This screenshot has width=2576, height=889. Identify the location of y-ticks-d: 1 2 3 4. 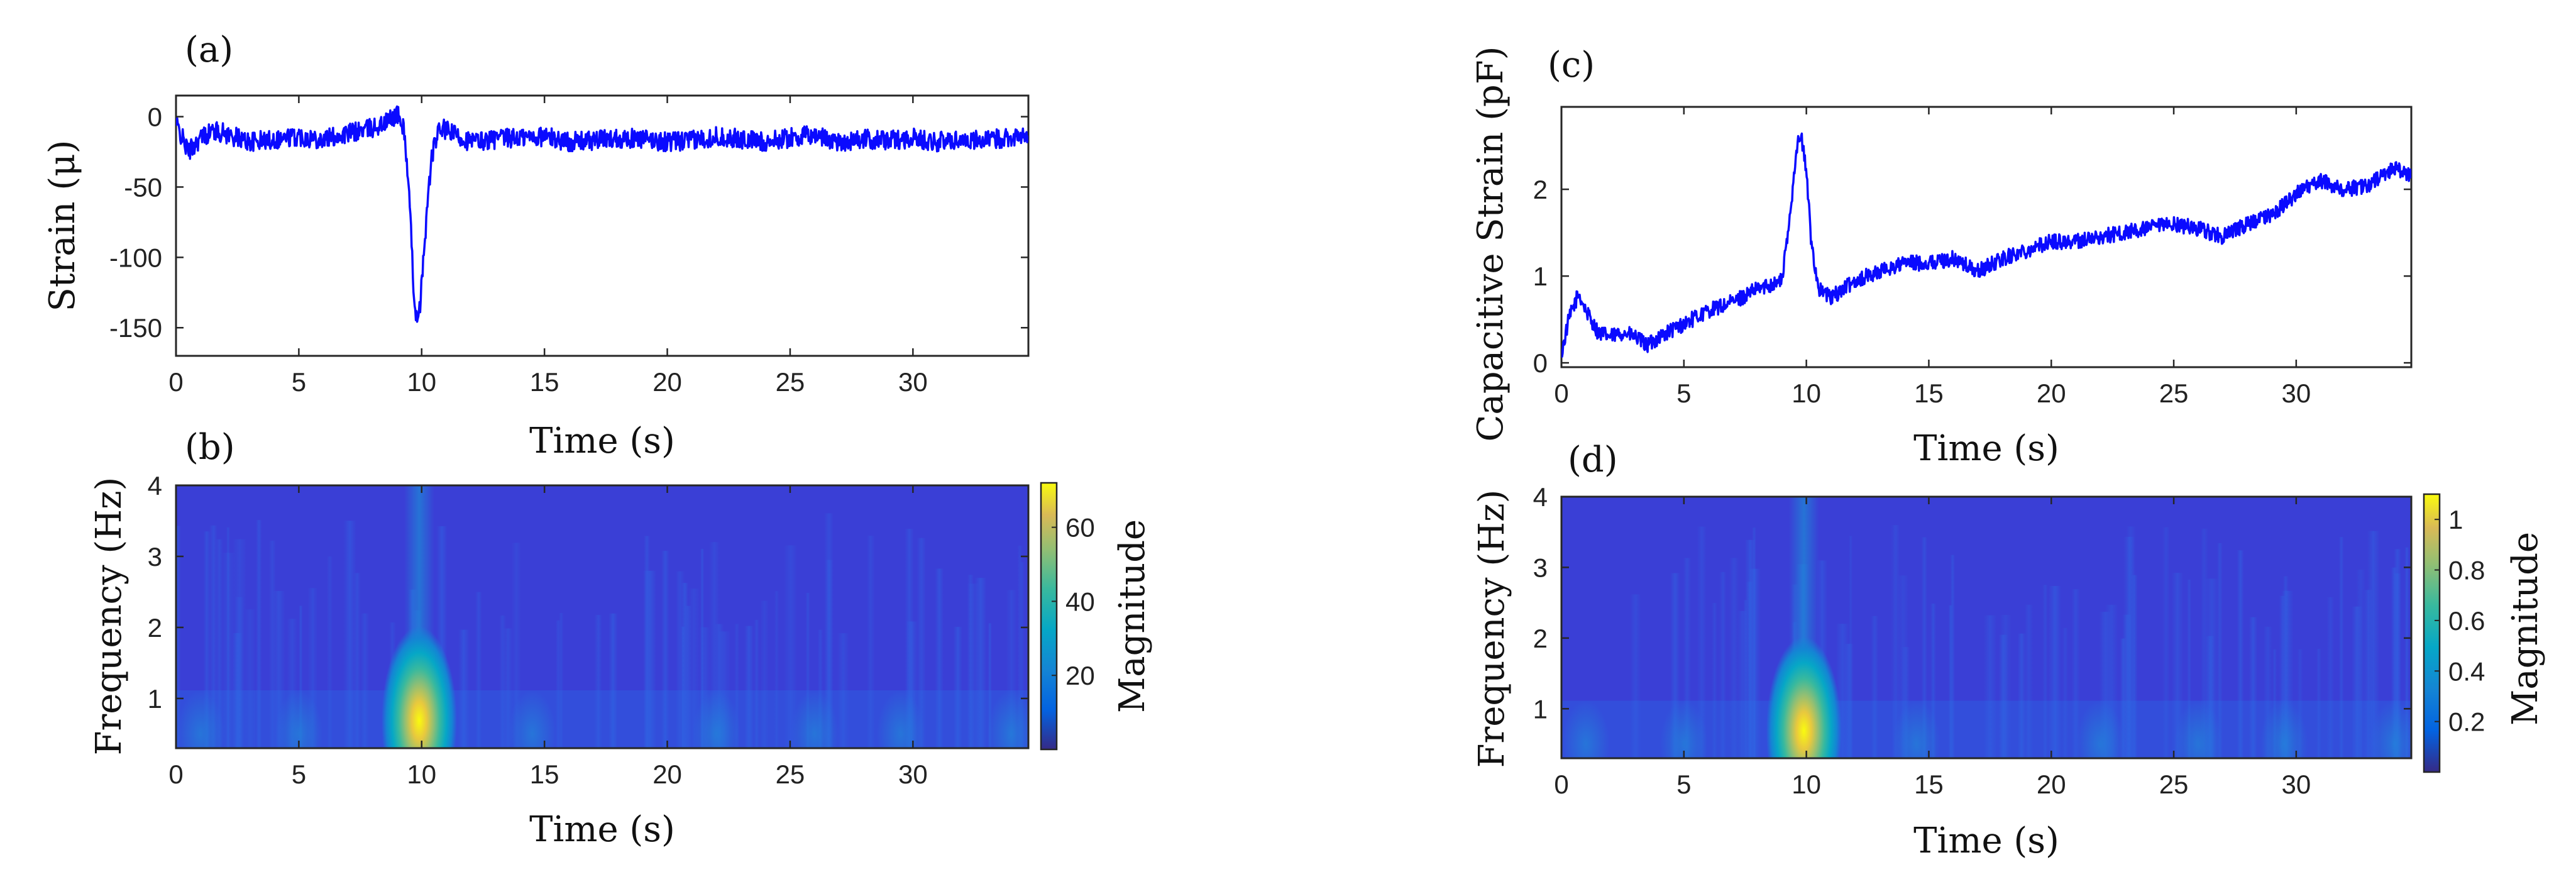
(1972, 603).